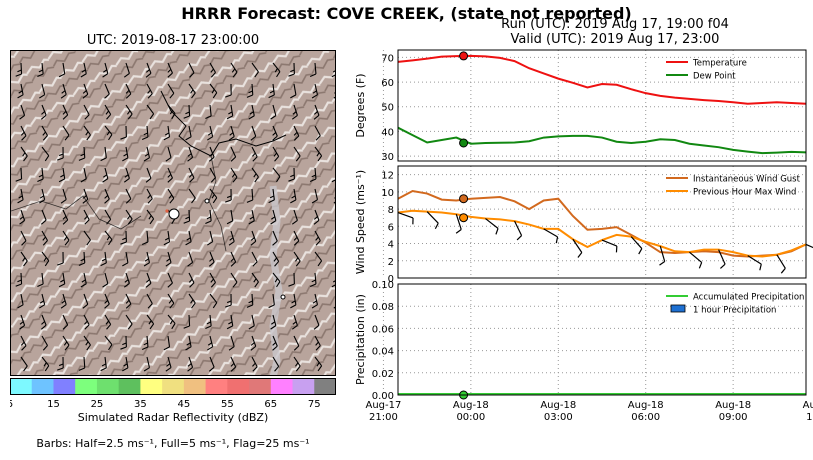  What do you see at coordinates (645, 417) in the screenshot?
I see `x-tick-time: 06:00` at bounding box center [645, 417].